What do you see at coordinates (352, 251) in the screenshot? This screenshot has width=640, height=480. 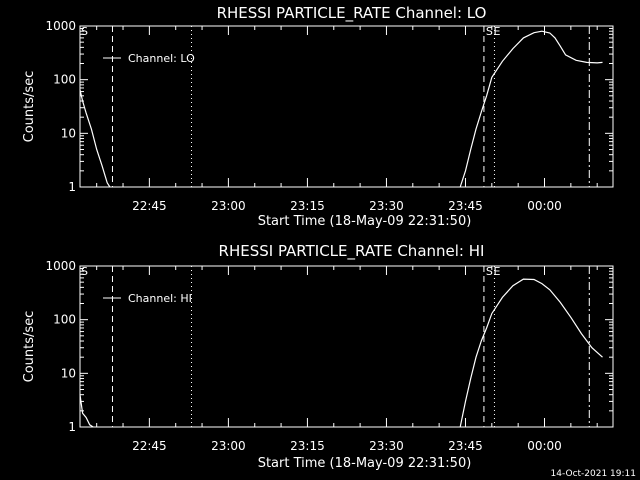 I see `chart-title: RHESSI PARTICLE_RATE Channel: HI` at bounding box center [352, 251].